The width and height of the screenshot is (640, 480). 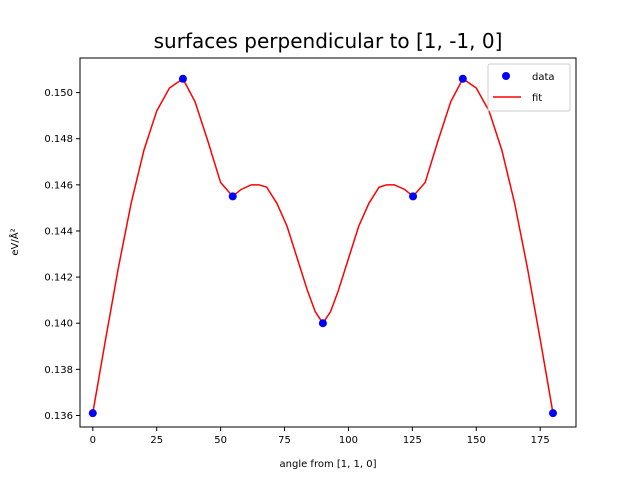 What do you see at coordinates (328, 464) in the screenshot?
I see `x-axis-label: angle from [1, 1, 0]` at bounding box center [328, 464].